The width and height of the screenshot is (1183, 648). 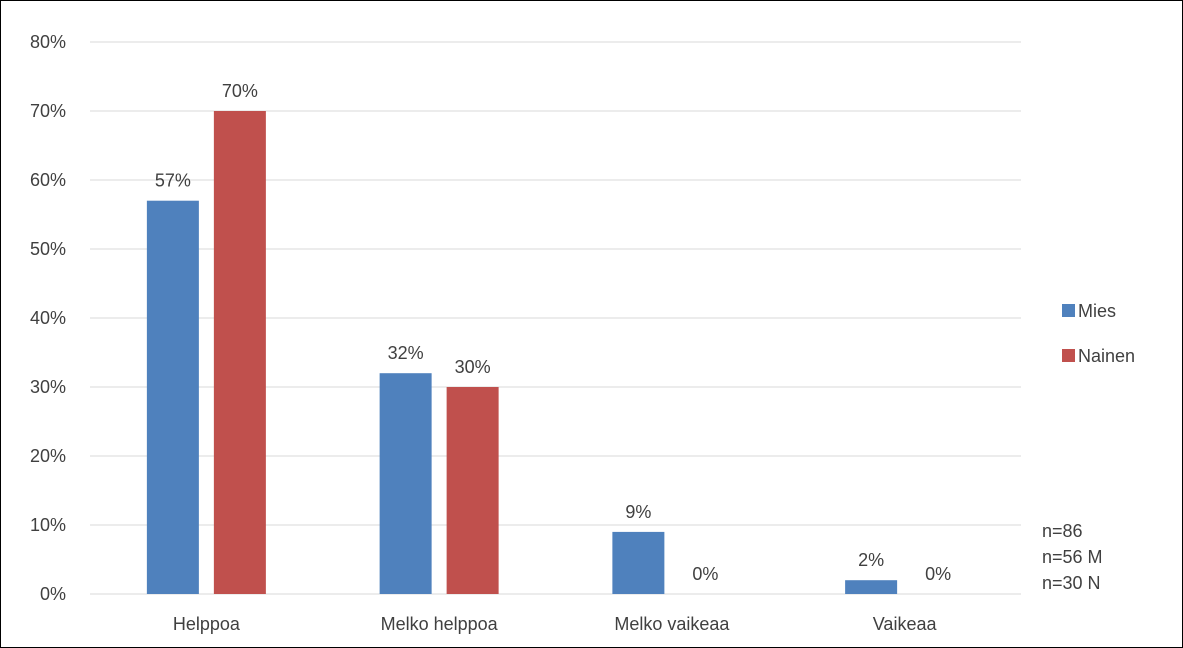 I want to click on data-label-nainen-3: 0%, so click(x=938, y=574).